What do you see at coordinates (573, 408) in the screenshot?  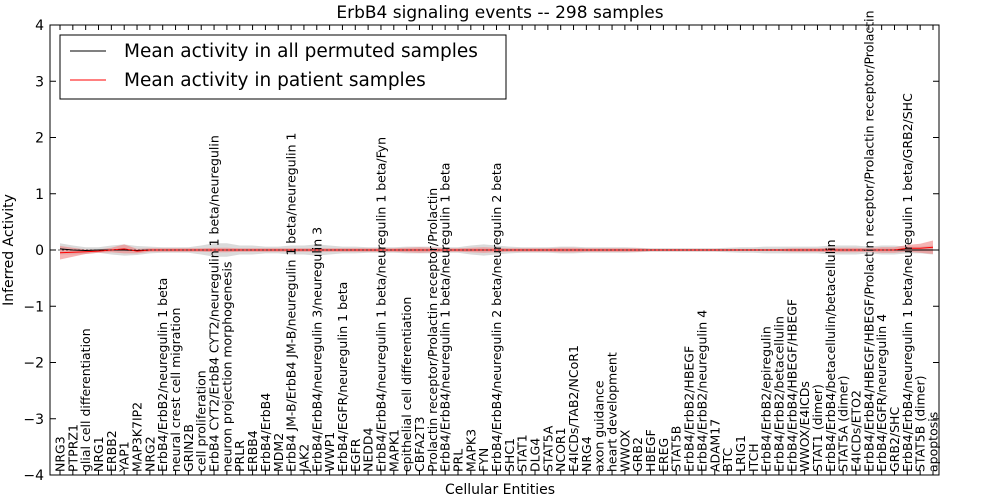 I see `x-tick-label: E4ICDs/TAB2/NCoR1` at bounding box center [573, 408].